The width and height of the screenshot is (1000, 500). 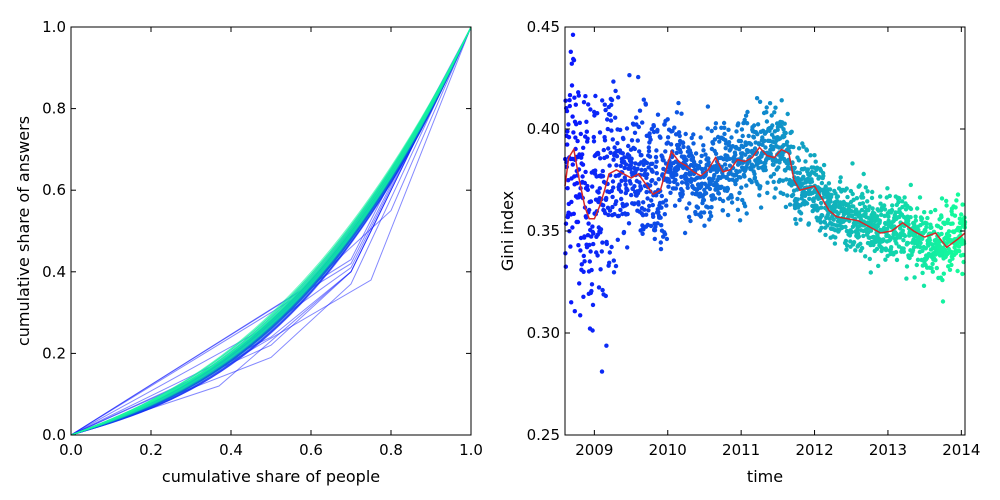 I want to click on chart1-x-tick-label: 0.6, so click(x=311, y=450).